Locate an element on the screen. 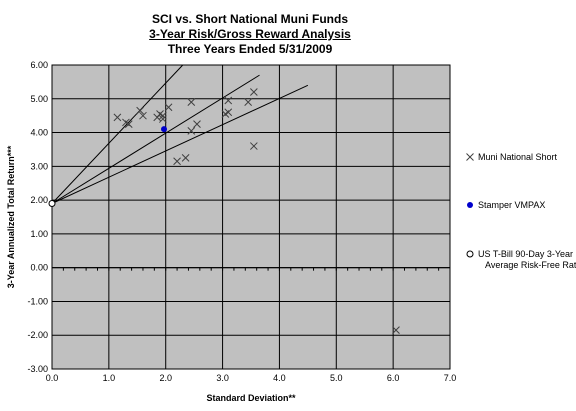 The width and height of the screenshot is (576, 411). x-tick-label: 6.0 is located at coordinates (393, 378).